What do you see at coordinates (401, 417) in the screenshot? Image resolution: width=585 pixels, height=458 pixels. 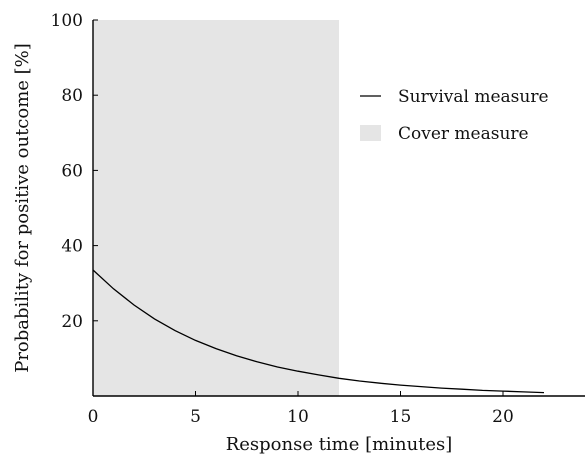 I see `x-tick-label: 15` at bounding box center [401, 417].